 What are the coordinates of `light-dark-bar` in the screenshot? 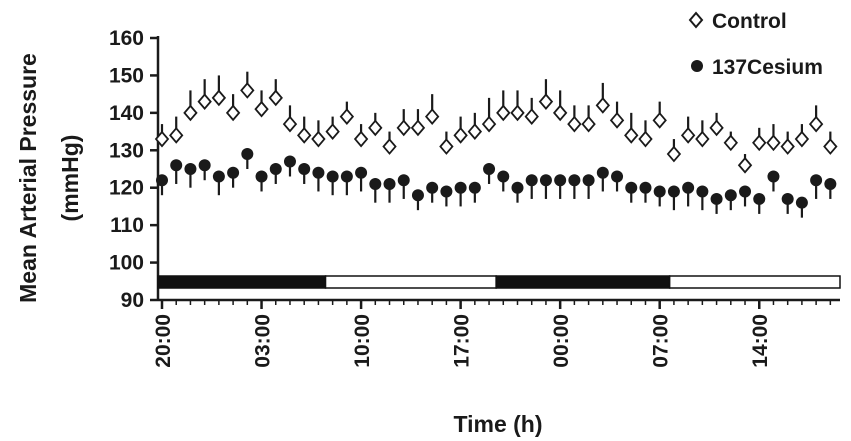 It's located at (499, 282).